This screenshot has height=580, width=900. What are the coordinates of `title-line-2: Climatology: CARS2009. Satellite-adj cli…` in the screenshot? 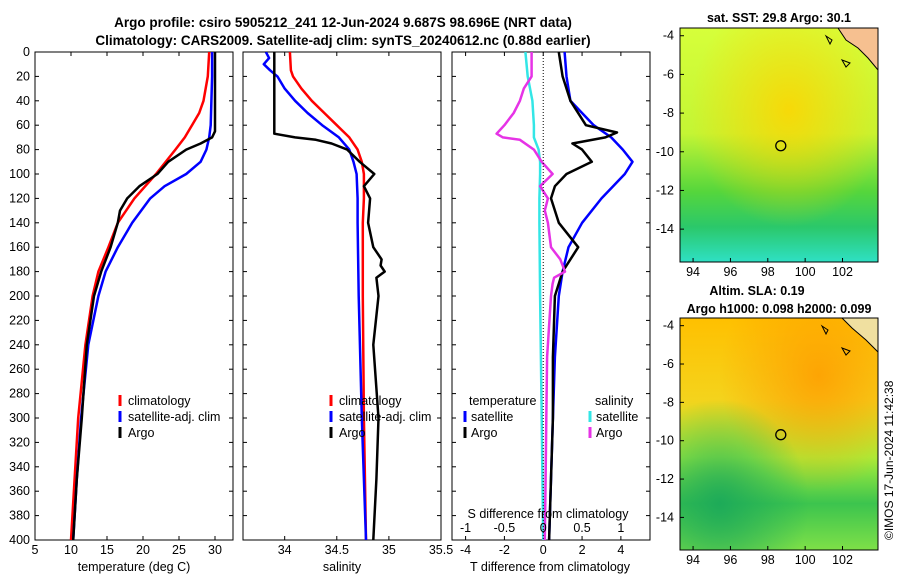 It's located at (342, 40).